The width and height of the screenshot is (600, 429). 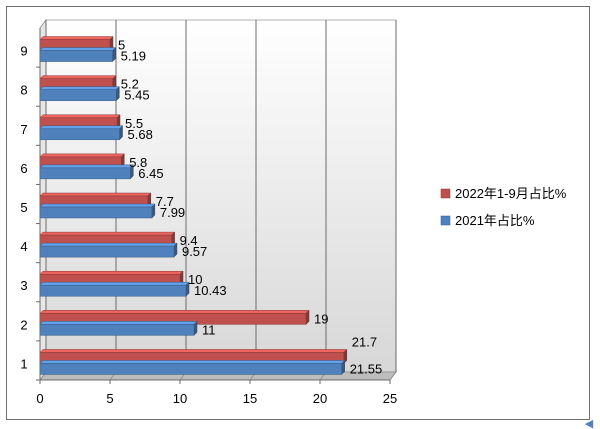 I want to click on y-tick-label: 4, so click(x=23, y=246).